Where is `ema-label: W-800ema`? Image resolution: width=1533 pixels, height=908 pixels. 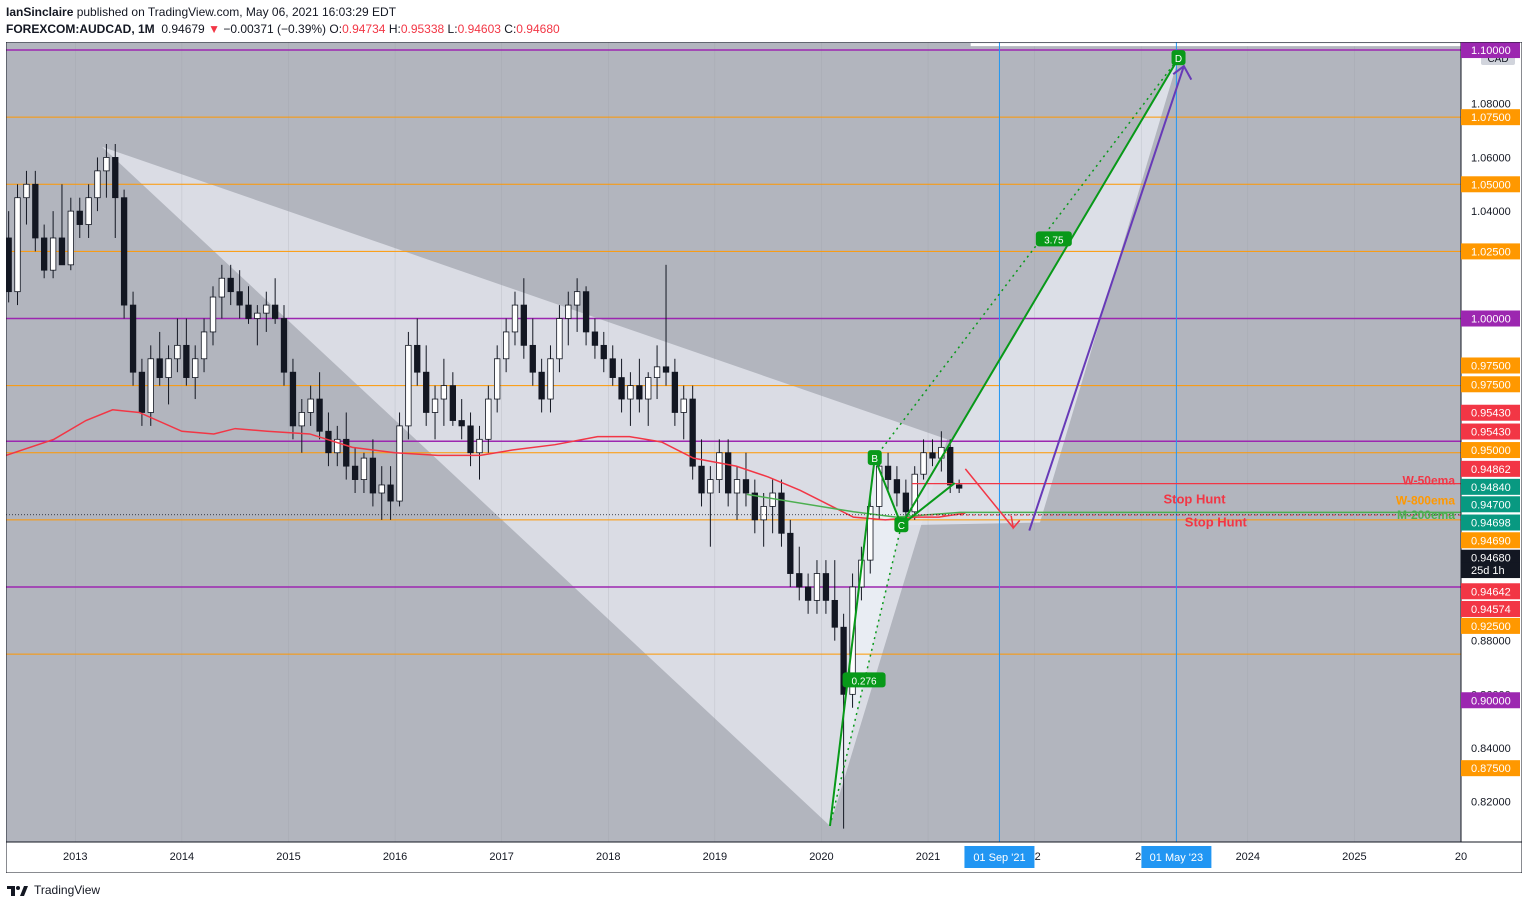 ema-label: W-800ema is located at coordinates (1425, 501).